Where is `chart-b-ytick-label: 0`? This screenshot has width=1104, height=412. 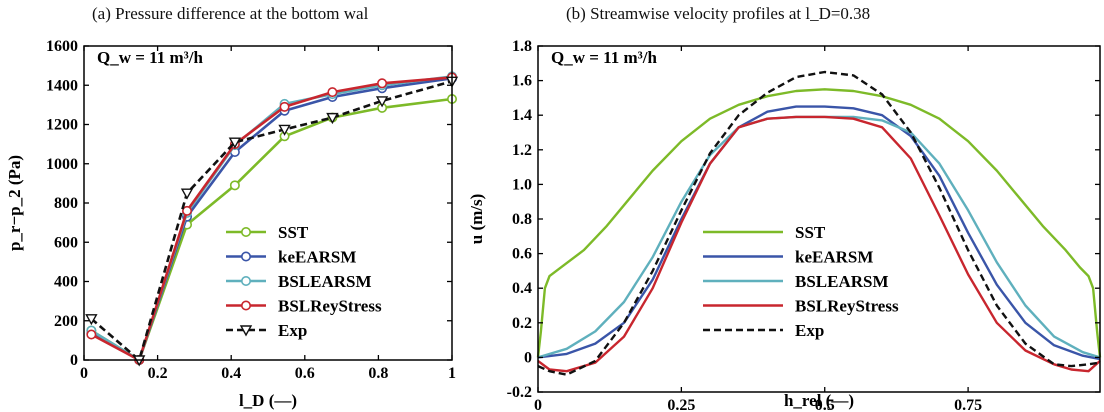
chart-b-ytick-label: 0 is located at coordinates (528, 357).